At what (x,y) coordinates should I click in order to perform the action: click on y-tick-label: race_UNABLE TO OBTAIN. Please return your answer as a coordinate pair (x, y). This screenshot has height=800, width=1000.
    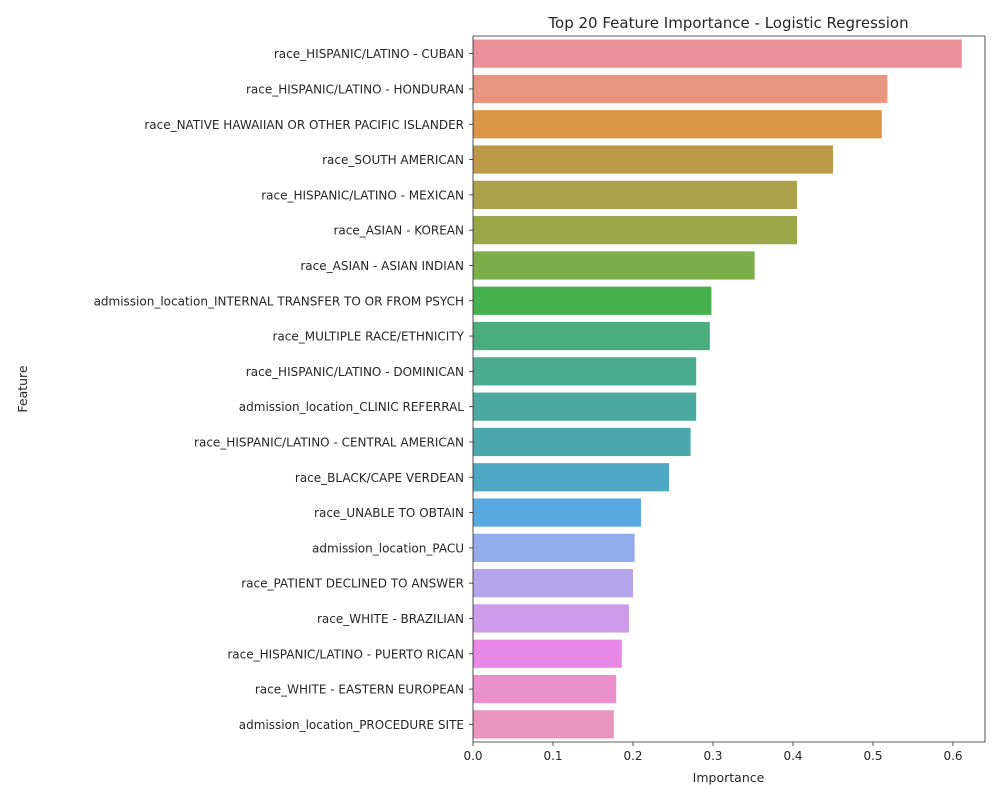
    Looking at the image, I should click on (389, 513).